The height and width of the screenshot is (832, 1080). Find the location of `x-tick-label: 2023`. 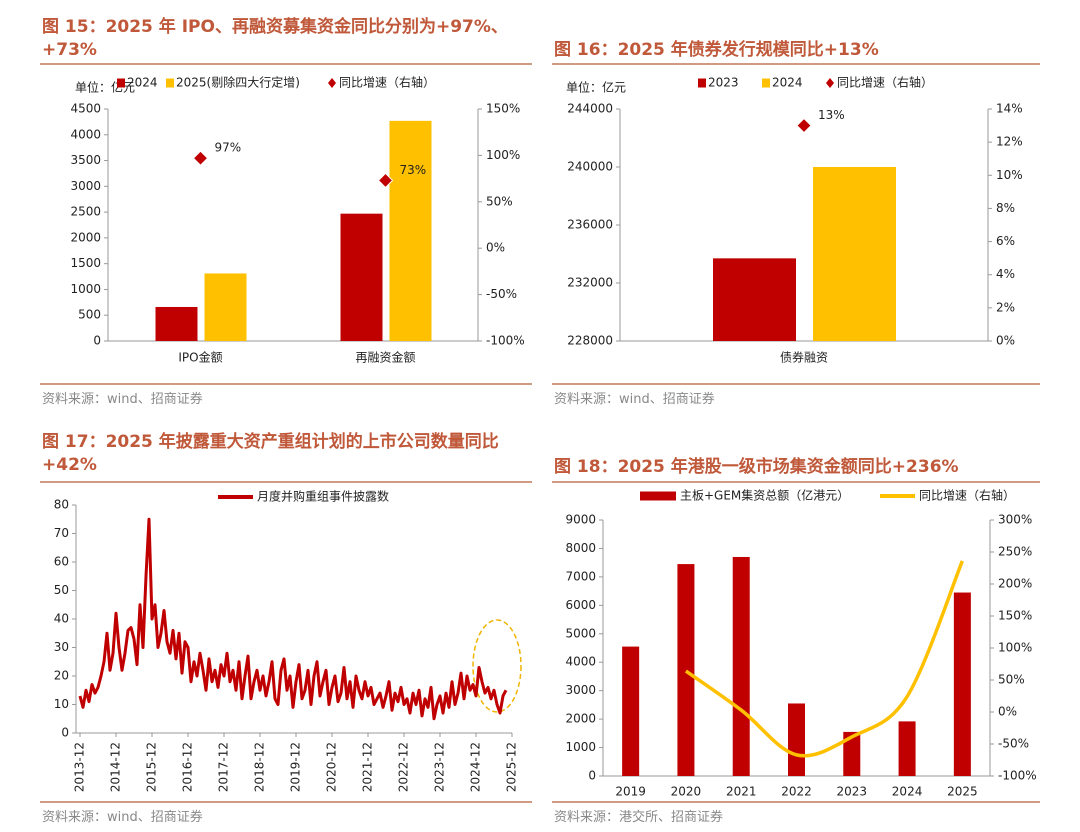

x-tick-label: 2023 is located at coordinates (852, 792).